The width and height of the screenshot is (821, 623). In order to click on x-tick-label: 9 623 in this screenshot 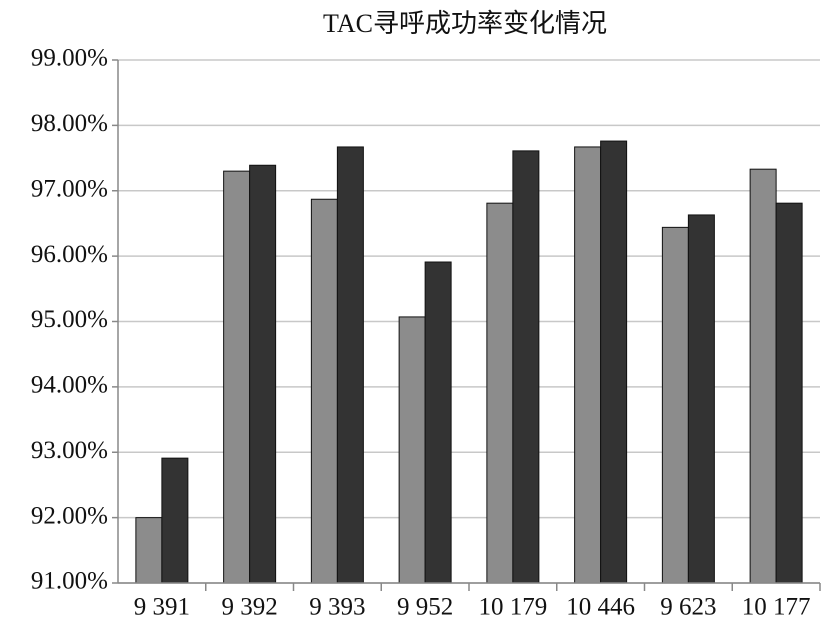, I will do `click(688, 607)`.